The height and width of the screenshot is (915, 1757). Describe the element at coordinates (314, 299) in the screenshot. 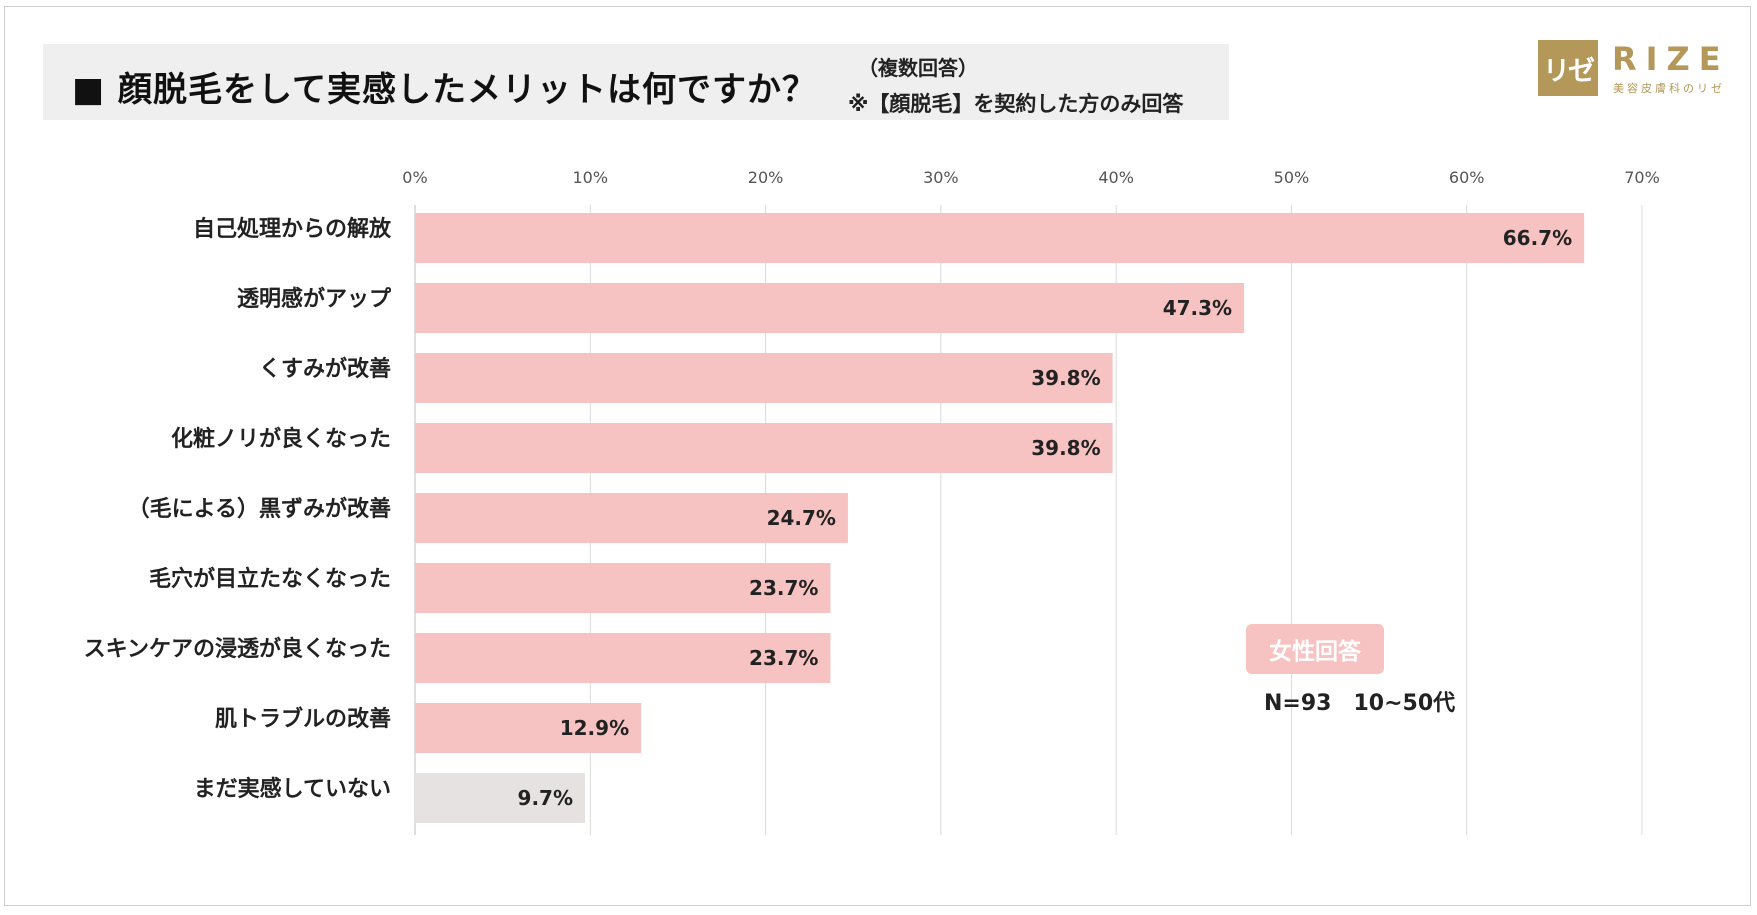

I see `category-label: 透明感がアップ` at that location.